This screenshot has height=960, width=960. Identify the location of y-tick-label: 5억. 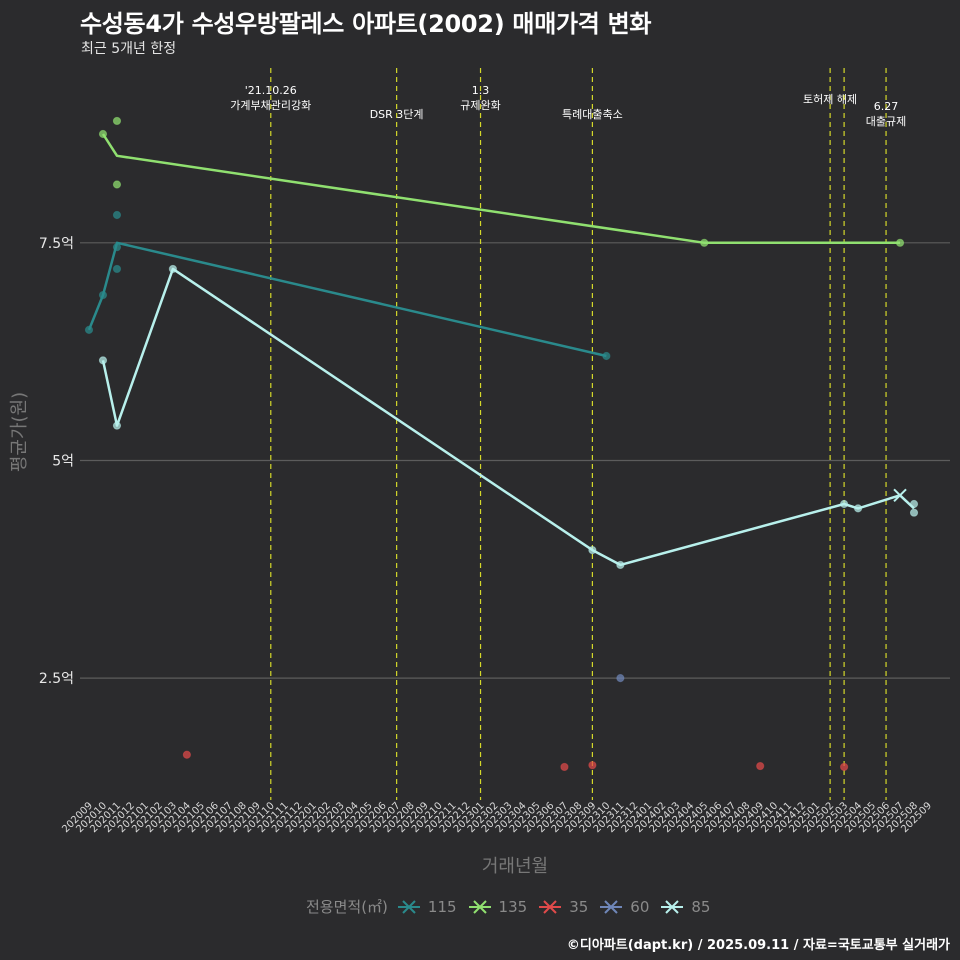
(63, 461).